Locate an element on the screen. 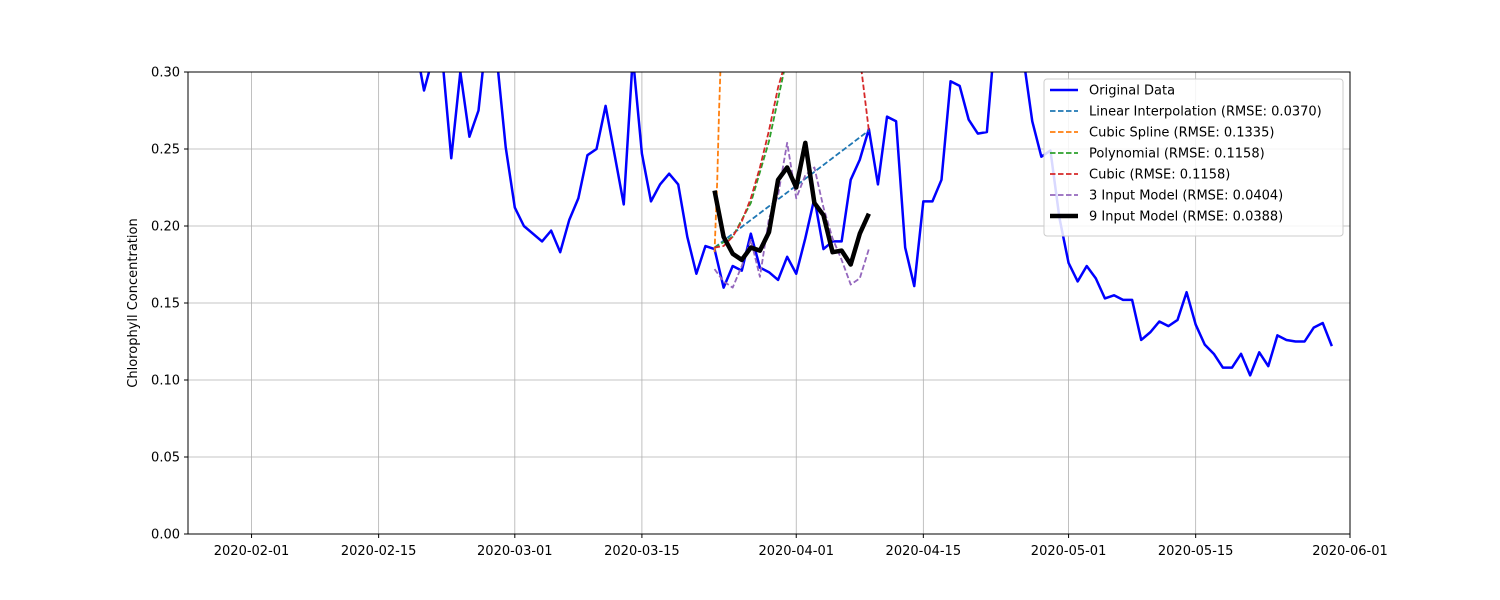  y-tick-label: 0.00 is located at coordinates (165, 535).